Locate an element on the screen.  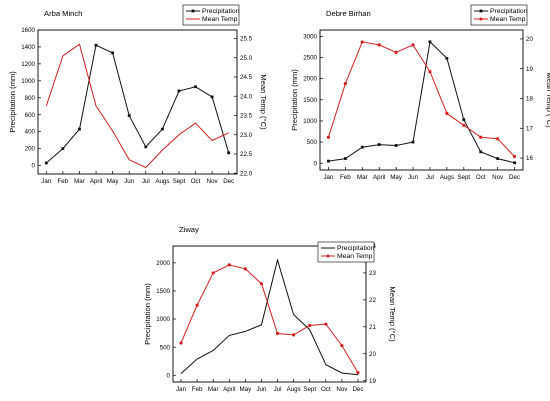
y-tick-label: 500 is located at coordinates (165, 347).